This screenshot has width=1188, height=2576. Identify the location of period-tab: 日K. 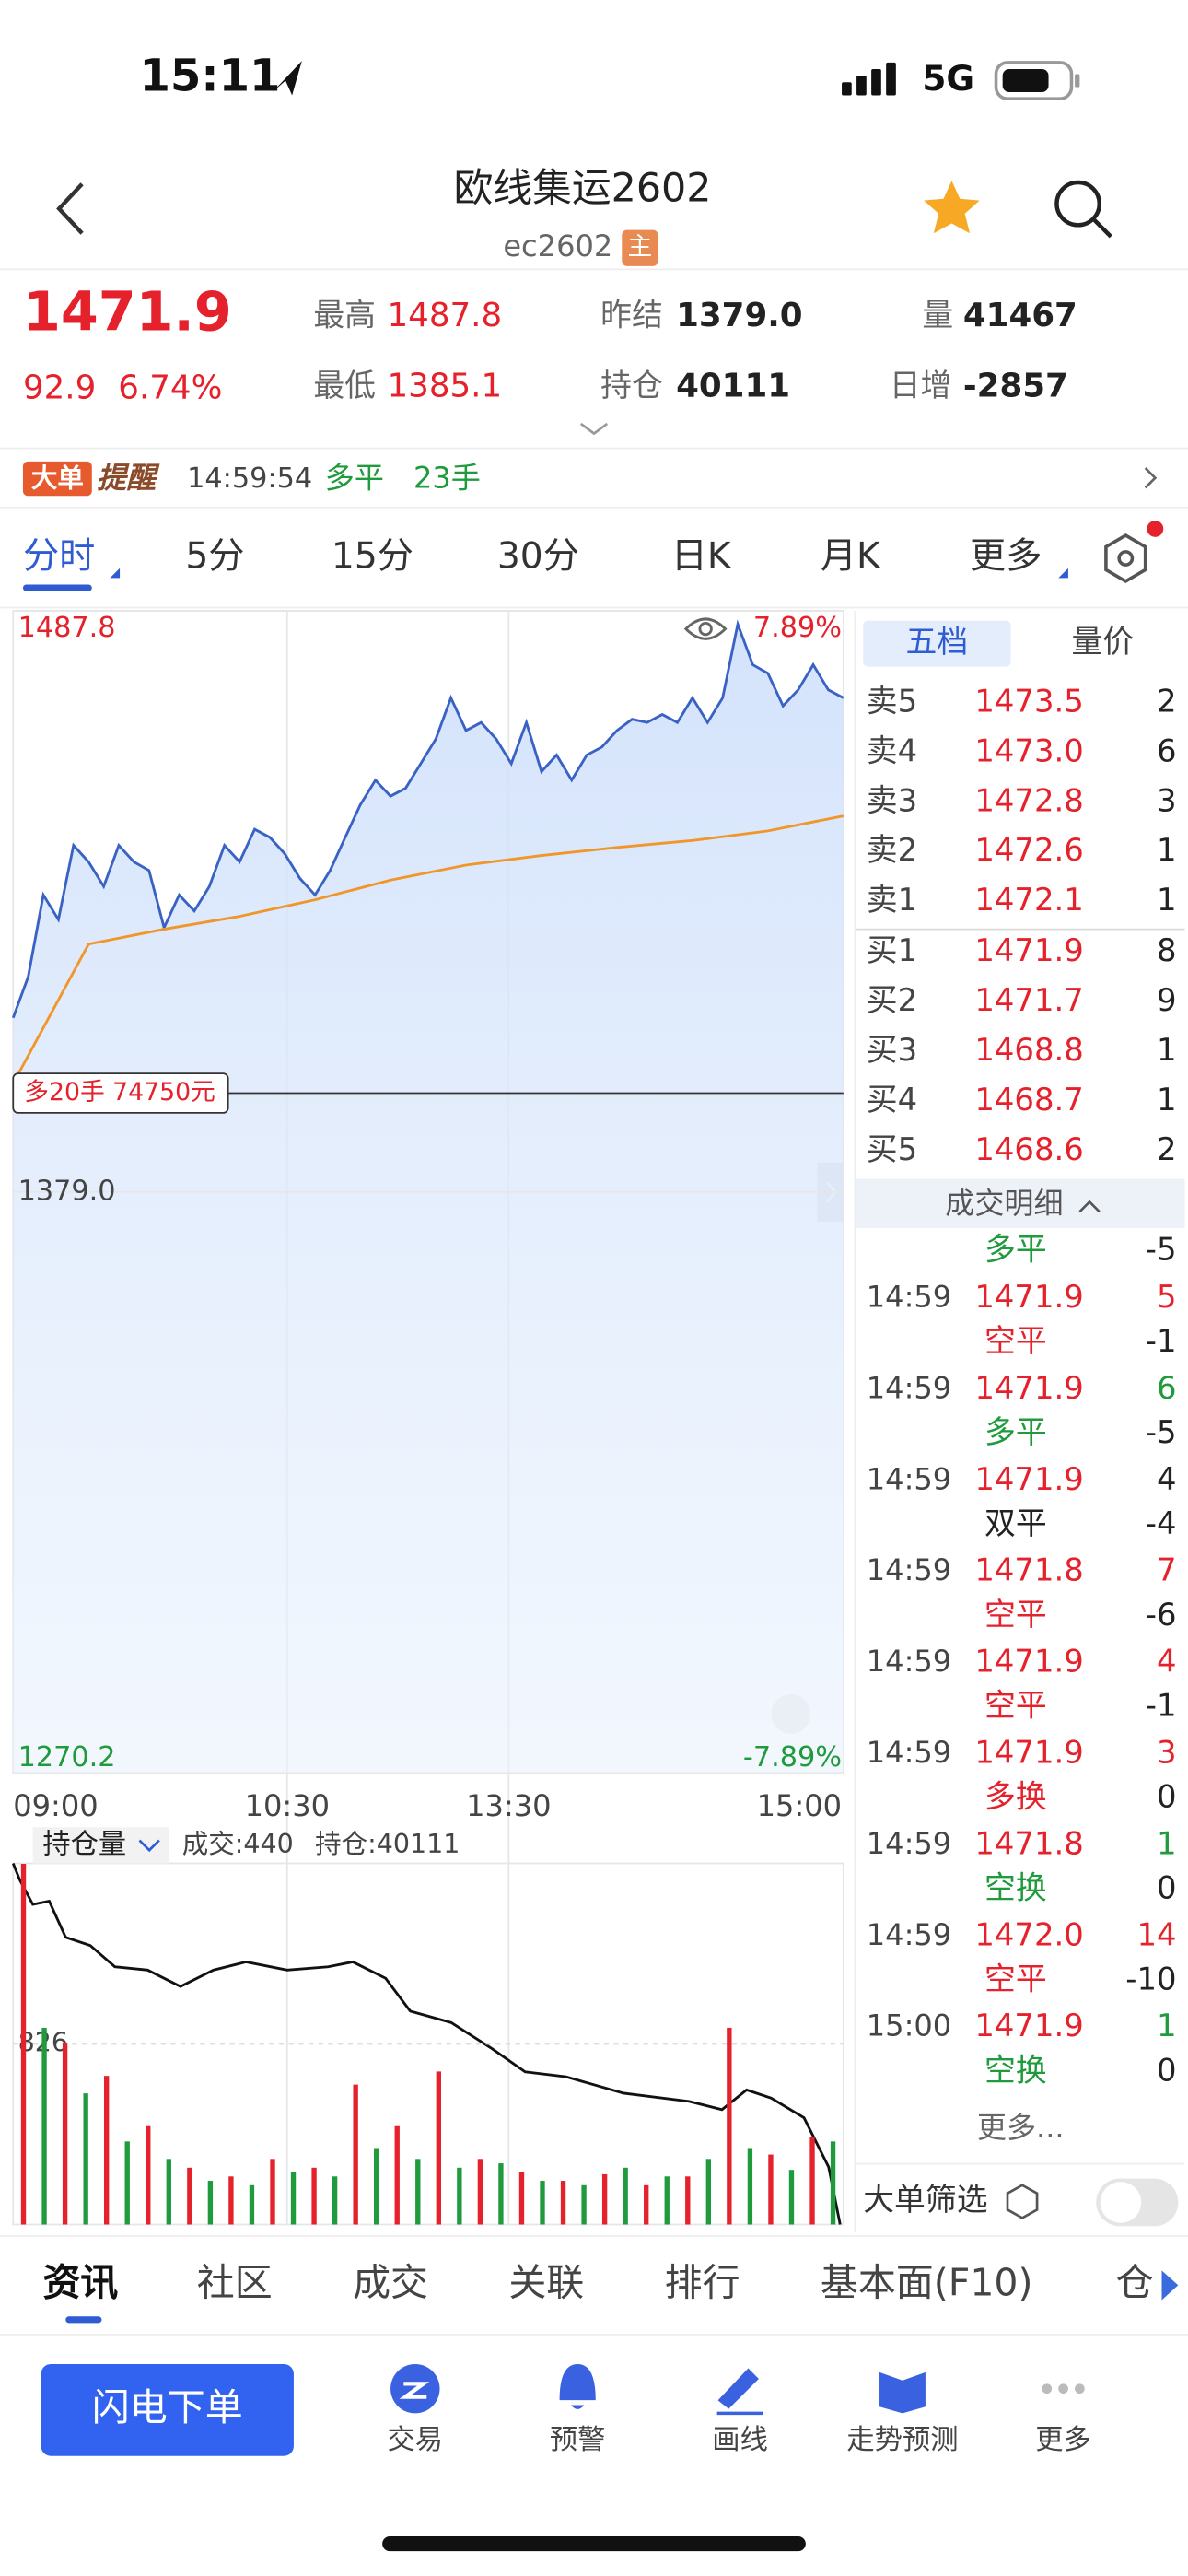
(701, 557).